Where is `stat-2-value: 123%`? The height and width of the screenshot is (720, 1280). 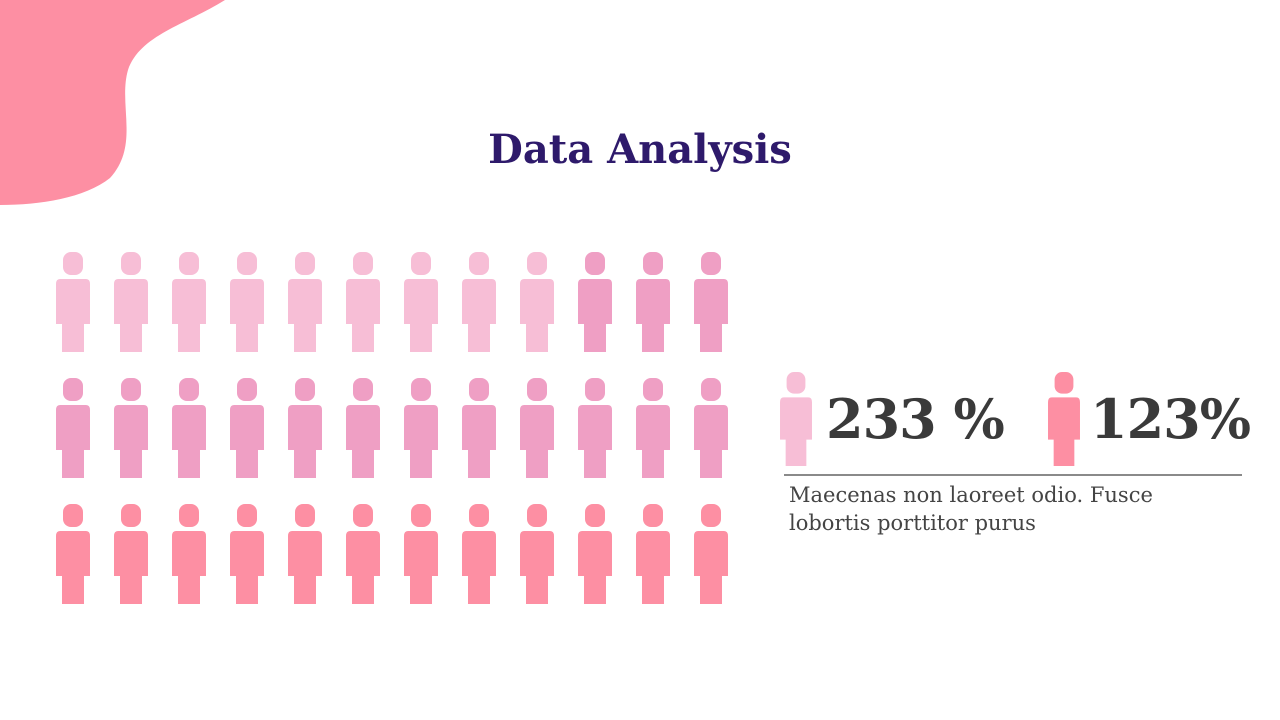 stat-2-value: 123% is located at coordinates (1170, 419).